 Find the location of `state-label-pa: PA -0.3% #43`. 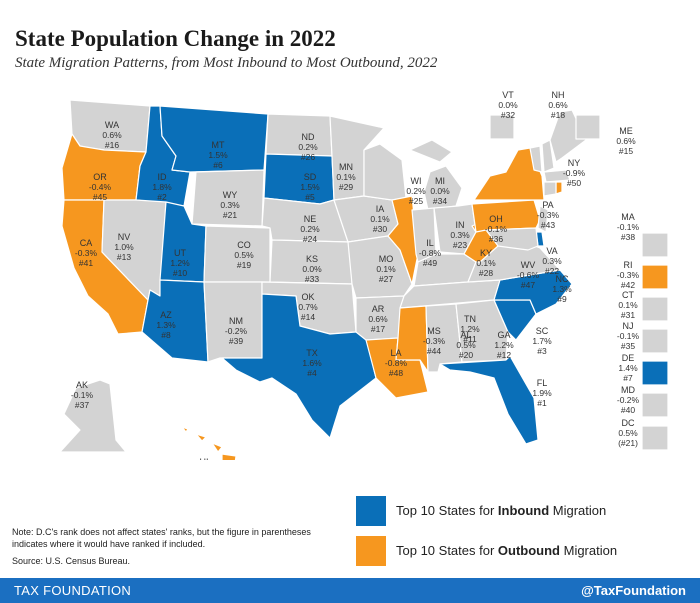

state-label-pa: PA -0.3% #43 is located at coordinates (548, 215).